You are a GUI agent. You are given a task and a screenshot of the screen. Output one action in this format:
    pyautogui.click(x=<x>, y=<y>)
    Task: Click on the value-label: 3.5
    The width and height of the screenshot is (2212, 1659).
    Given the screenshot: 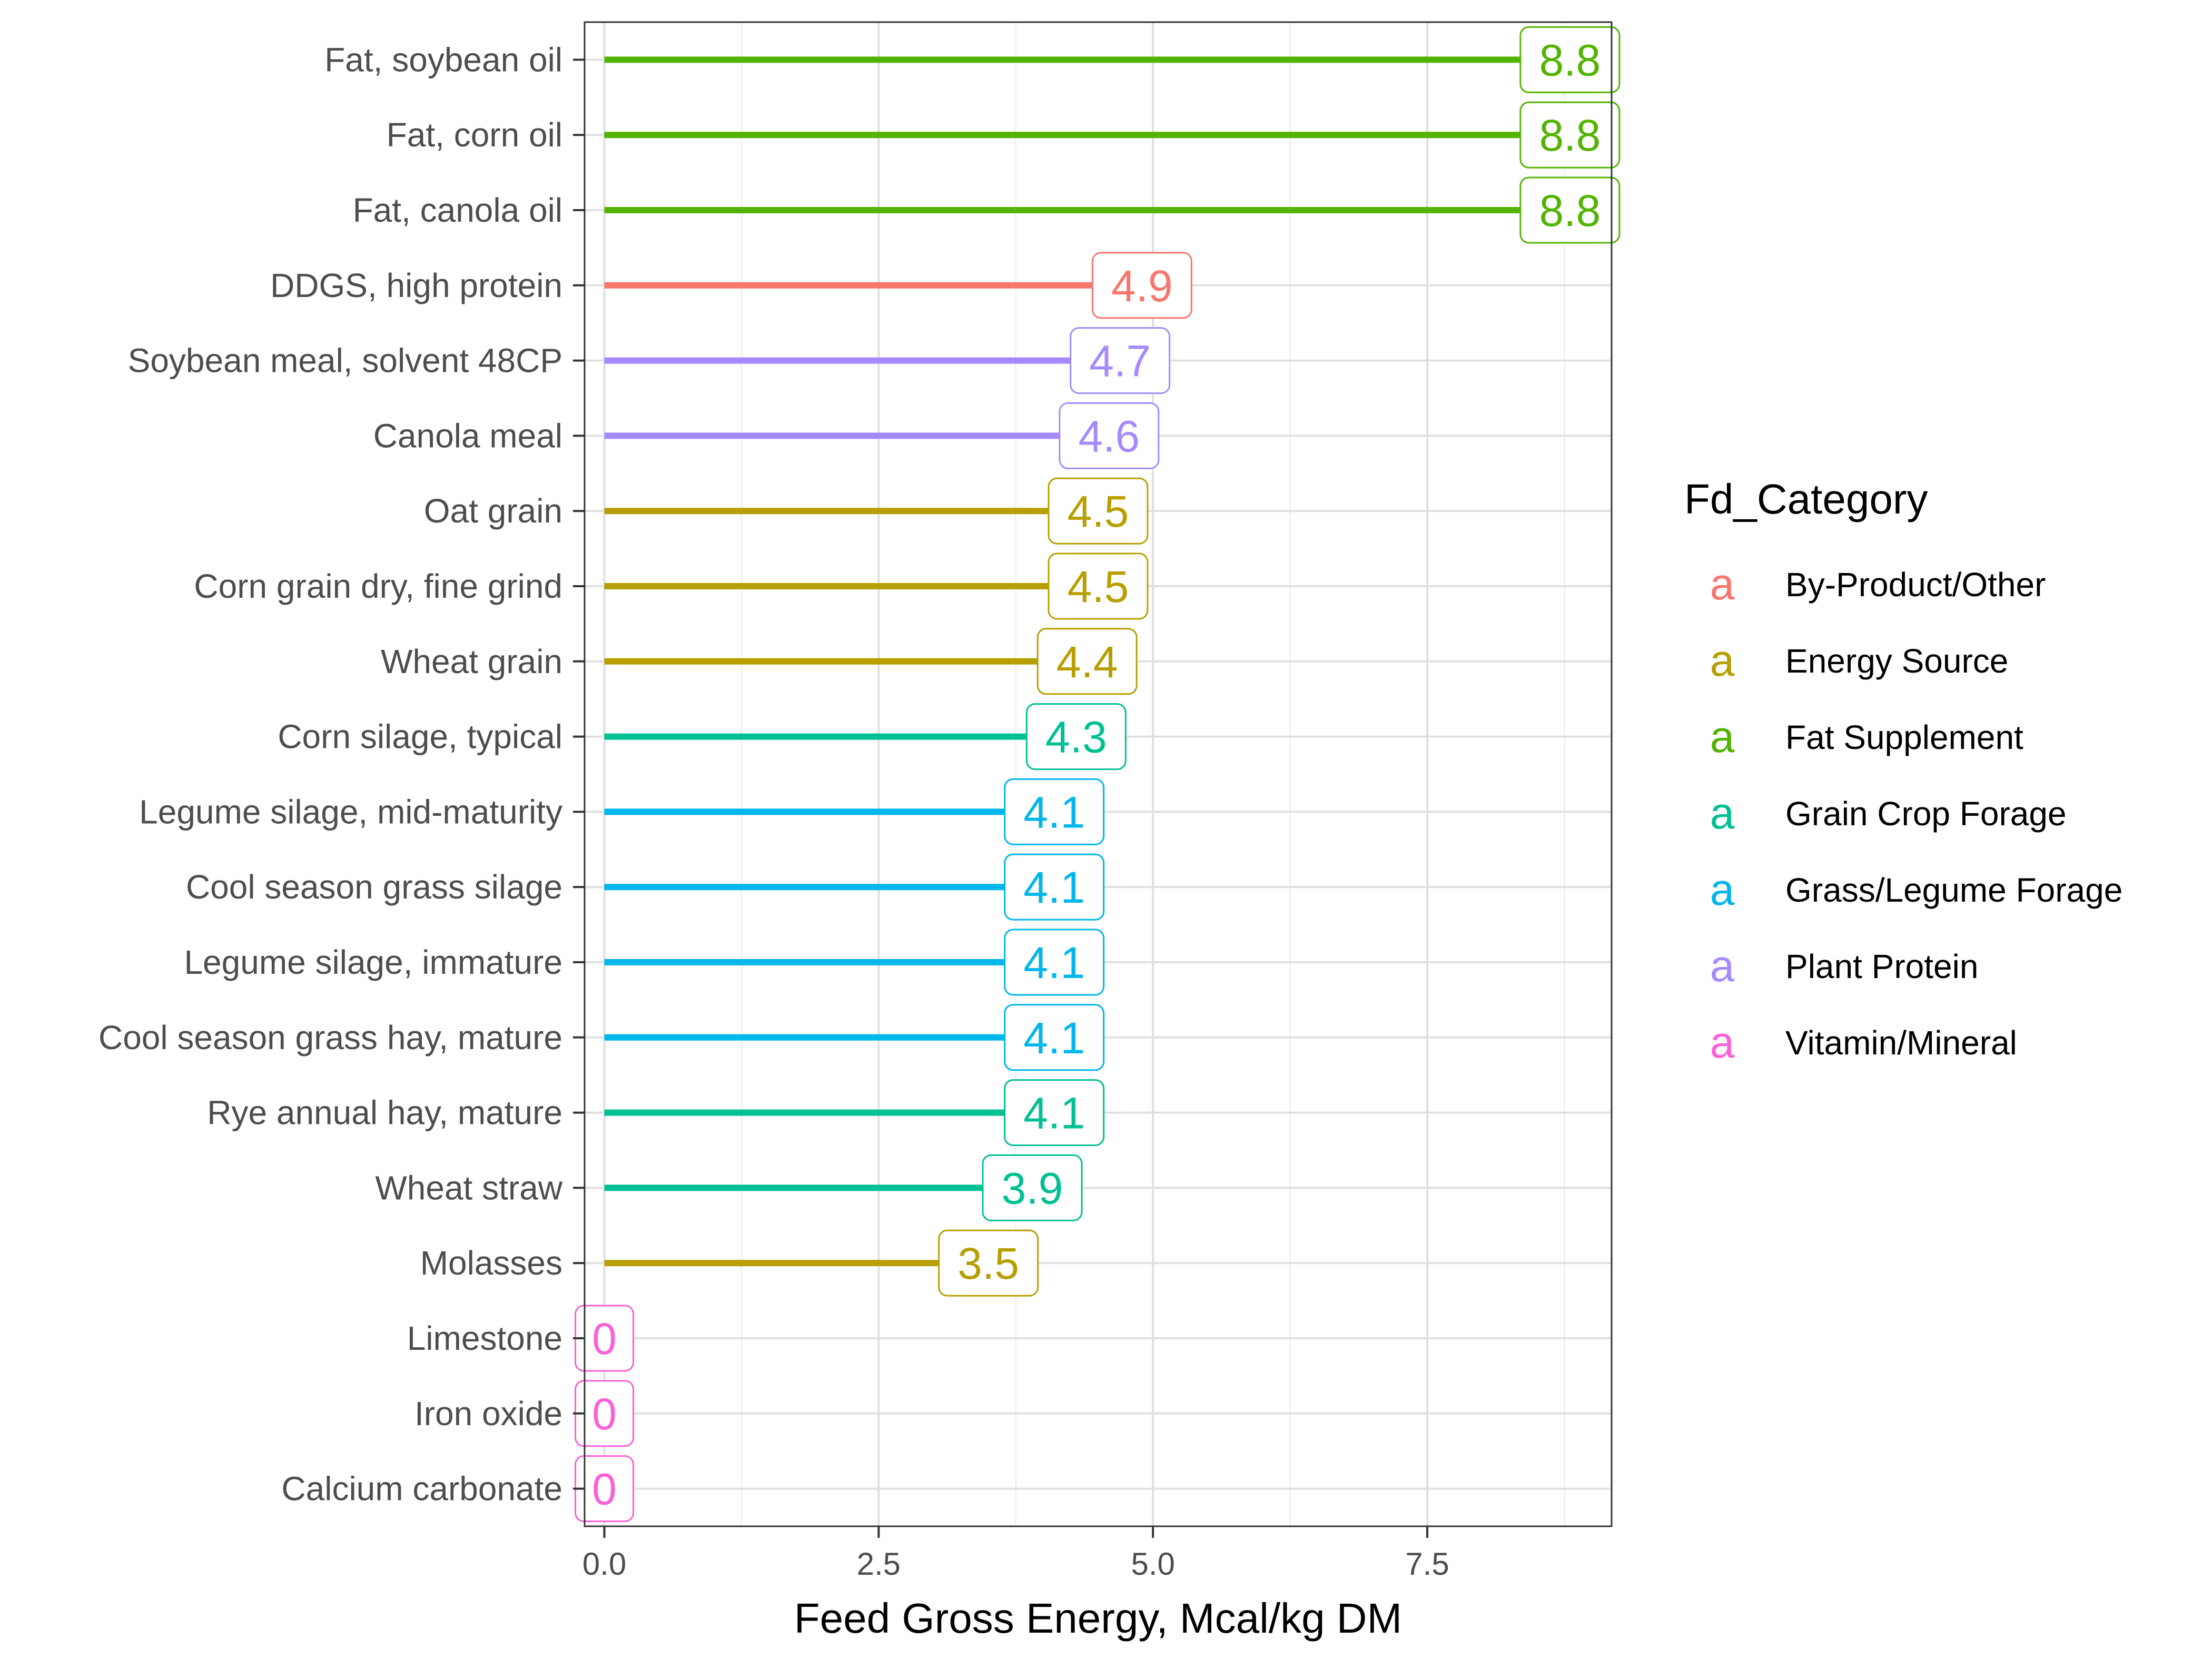 What is the action you would take?
    pyautogui.click(x=988, y=1263)
    